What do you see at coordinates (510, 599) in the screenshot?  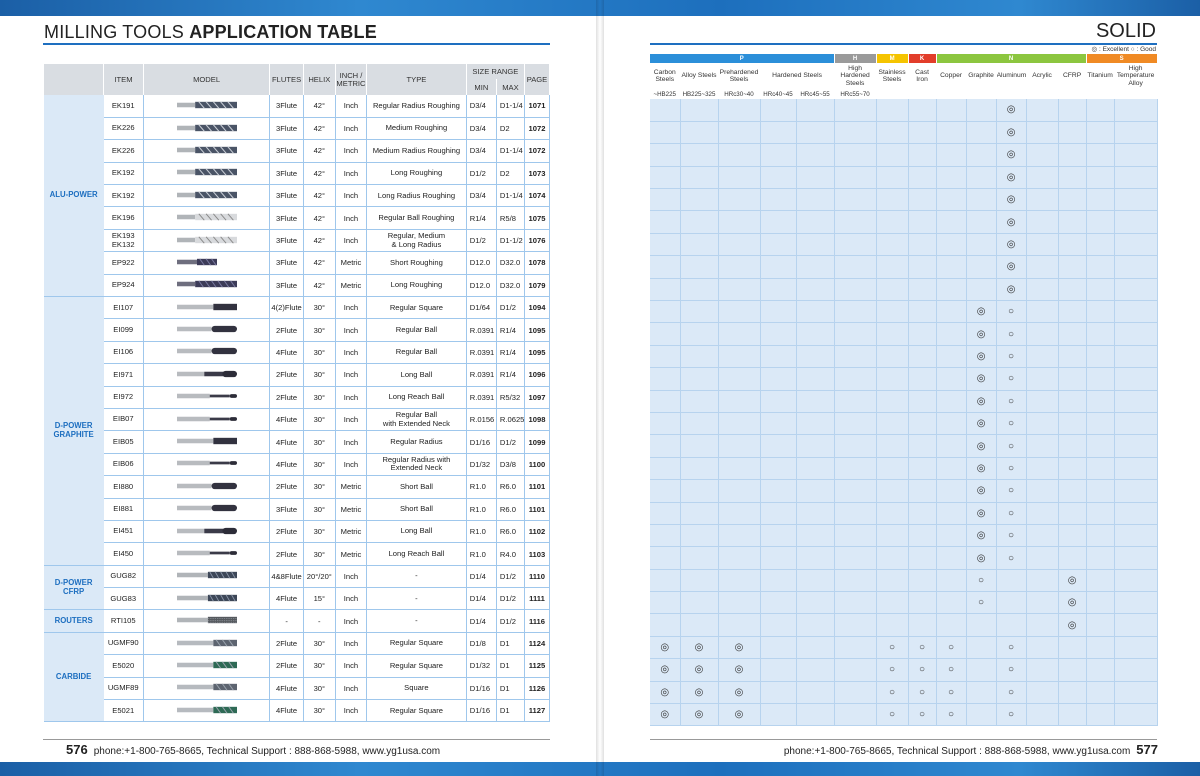 I see `cell-size-max: D1/2` at bounding box center [510, 599].